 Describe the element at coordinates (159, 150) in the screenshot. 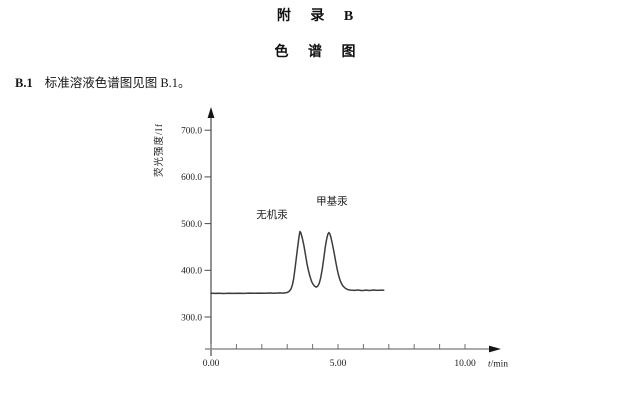

I see `y-axis-label: 荧光强度/If` at that location.